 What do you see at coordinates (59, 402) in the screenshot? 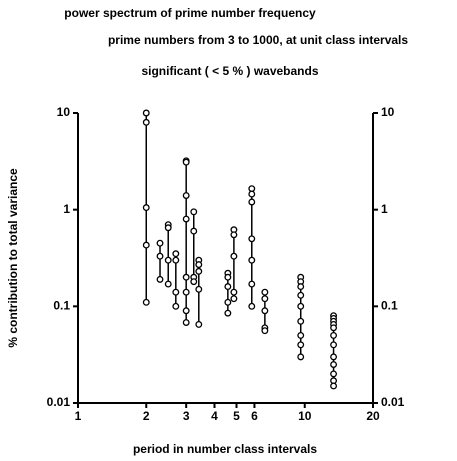
I see `y-tick-label: 0.01` at bounding box center [59, 402].